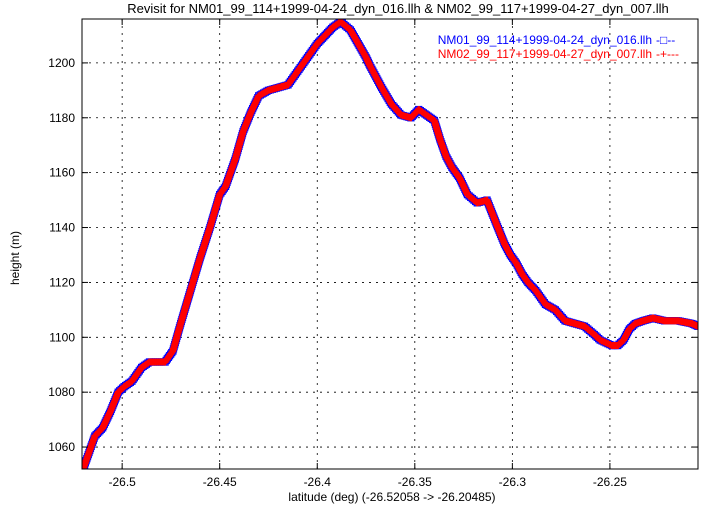 The width and height of the screenshot is (721, 505). Describe the element at coordinates (62, 228) in the screenshot. I see `y-tick-label: 1140` at that location.